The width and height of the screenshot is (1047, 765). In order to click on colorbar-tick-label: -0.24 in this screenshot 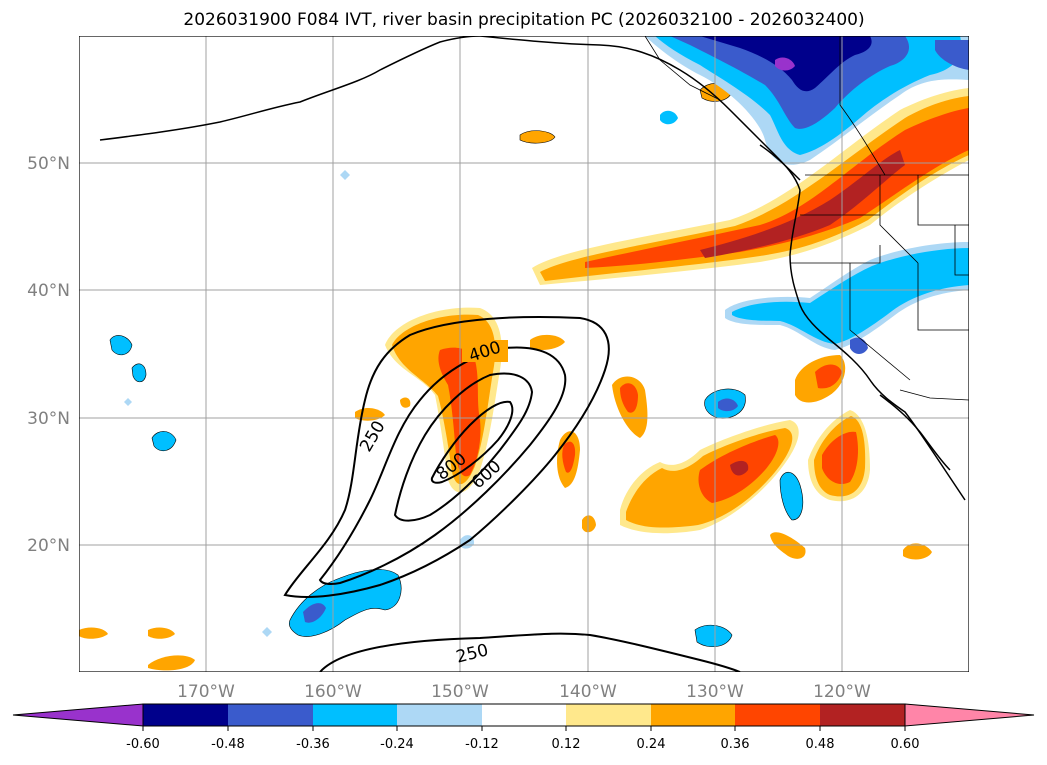, I will do `click(397, 744)`.